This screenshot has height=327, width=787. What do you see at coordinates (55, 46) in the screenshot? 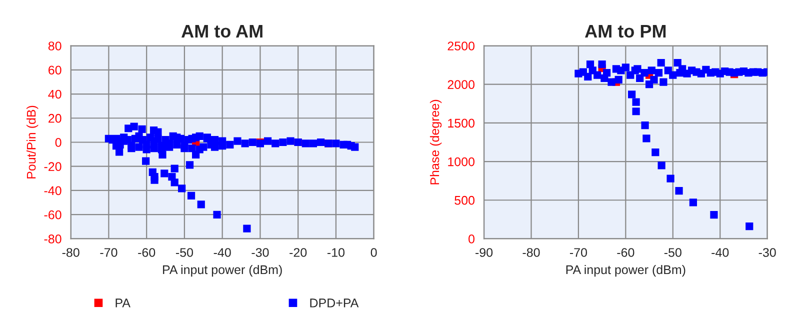
I see `y-tick-label: 80` at bounding box center [55, 46].